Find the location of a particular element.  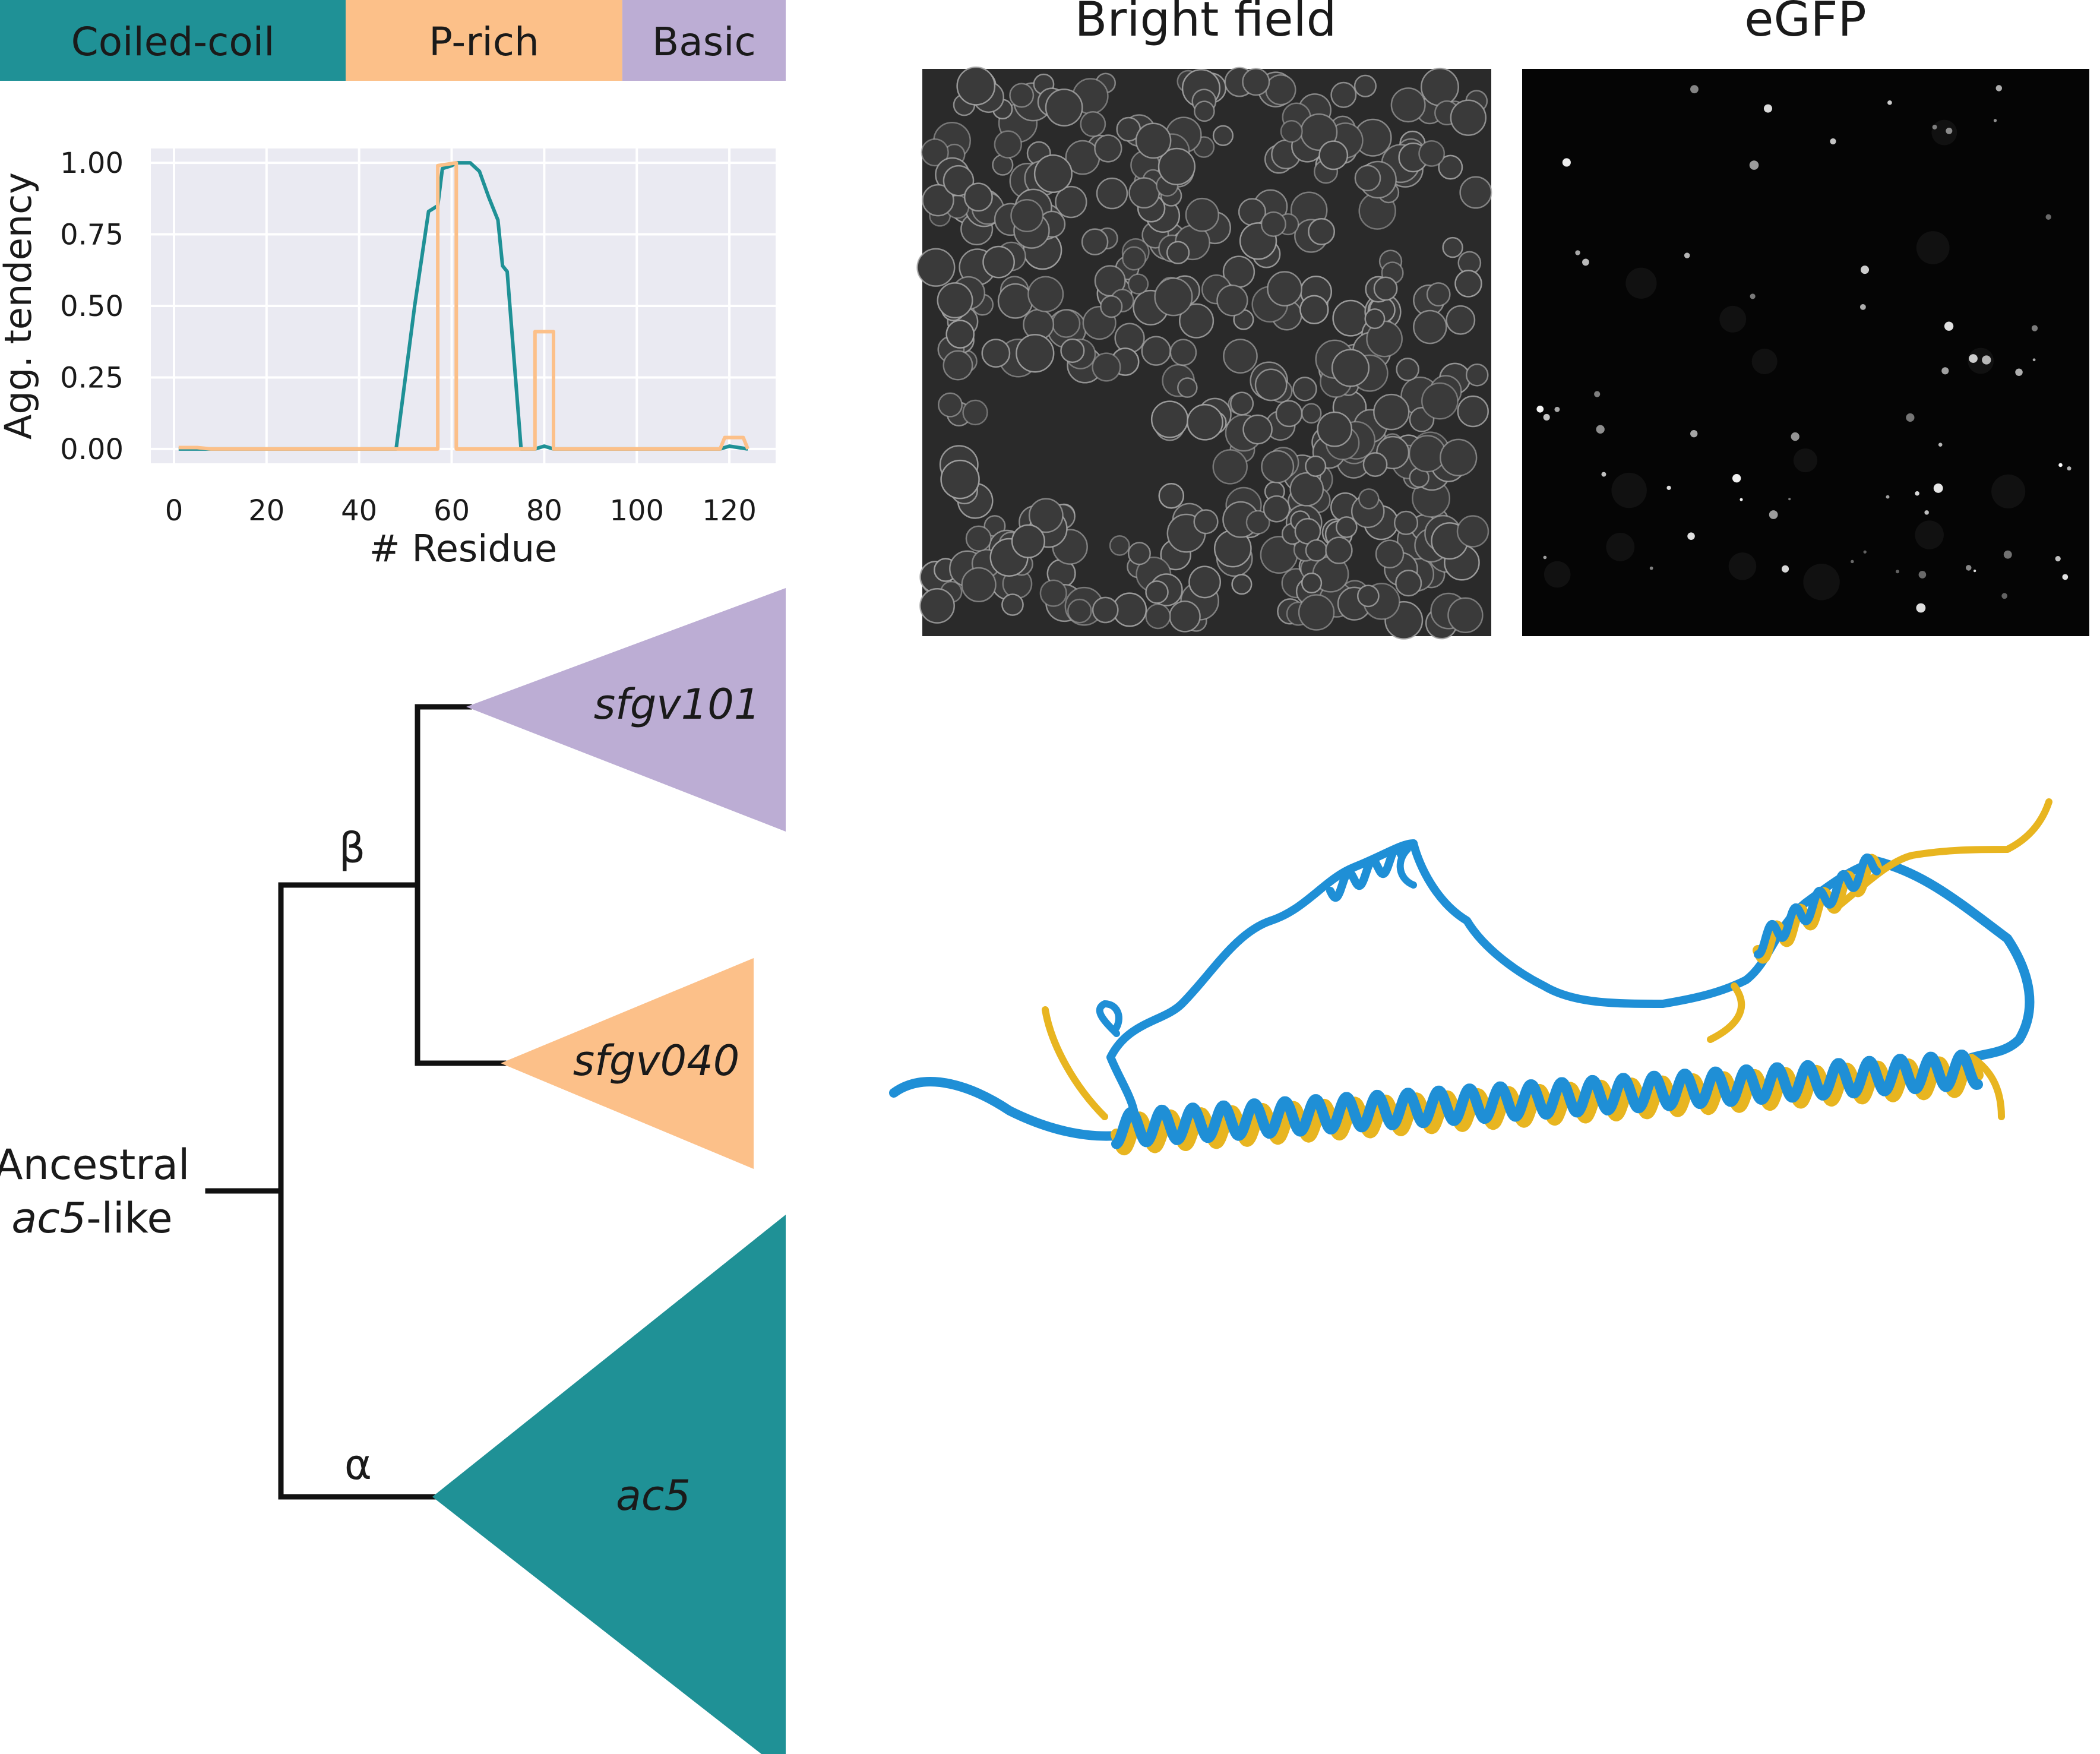

y-tick-label: 1.00 is located at coordinates (92, 163).